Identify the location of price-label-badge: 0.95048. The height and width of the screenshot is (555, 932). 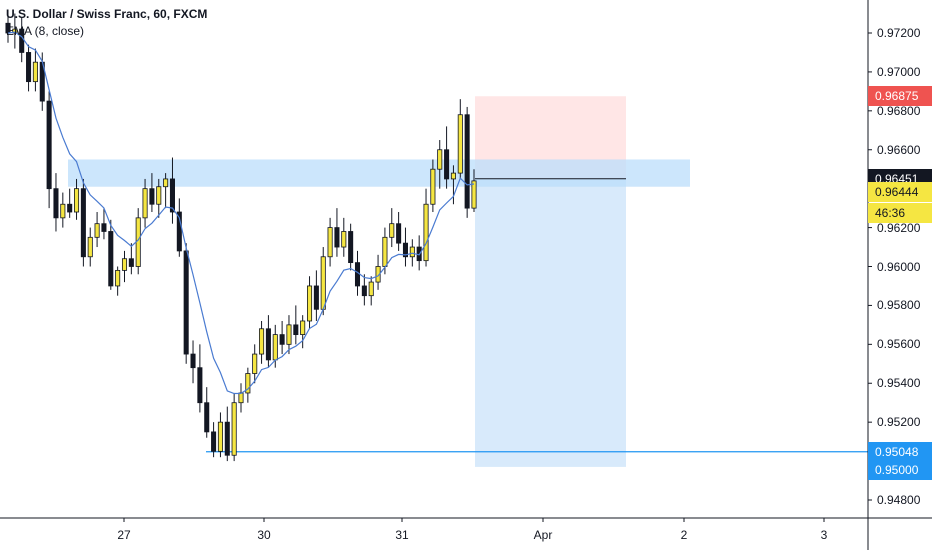
(900, 451).